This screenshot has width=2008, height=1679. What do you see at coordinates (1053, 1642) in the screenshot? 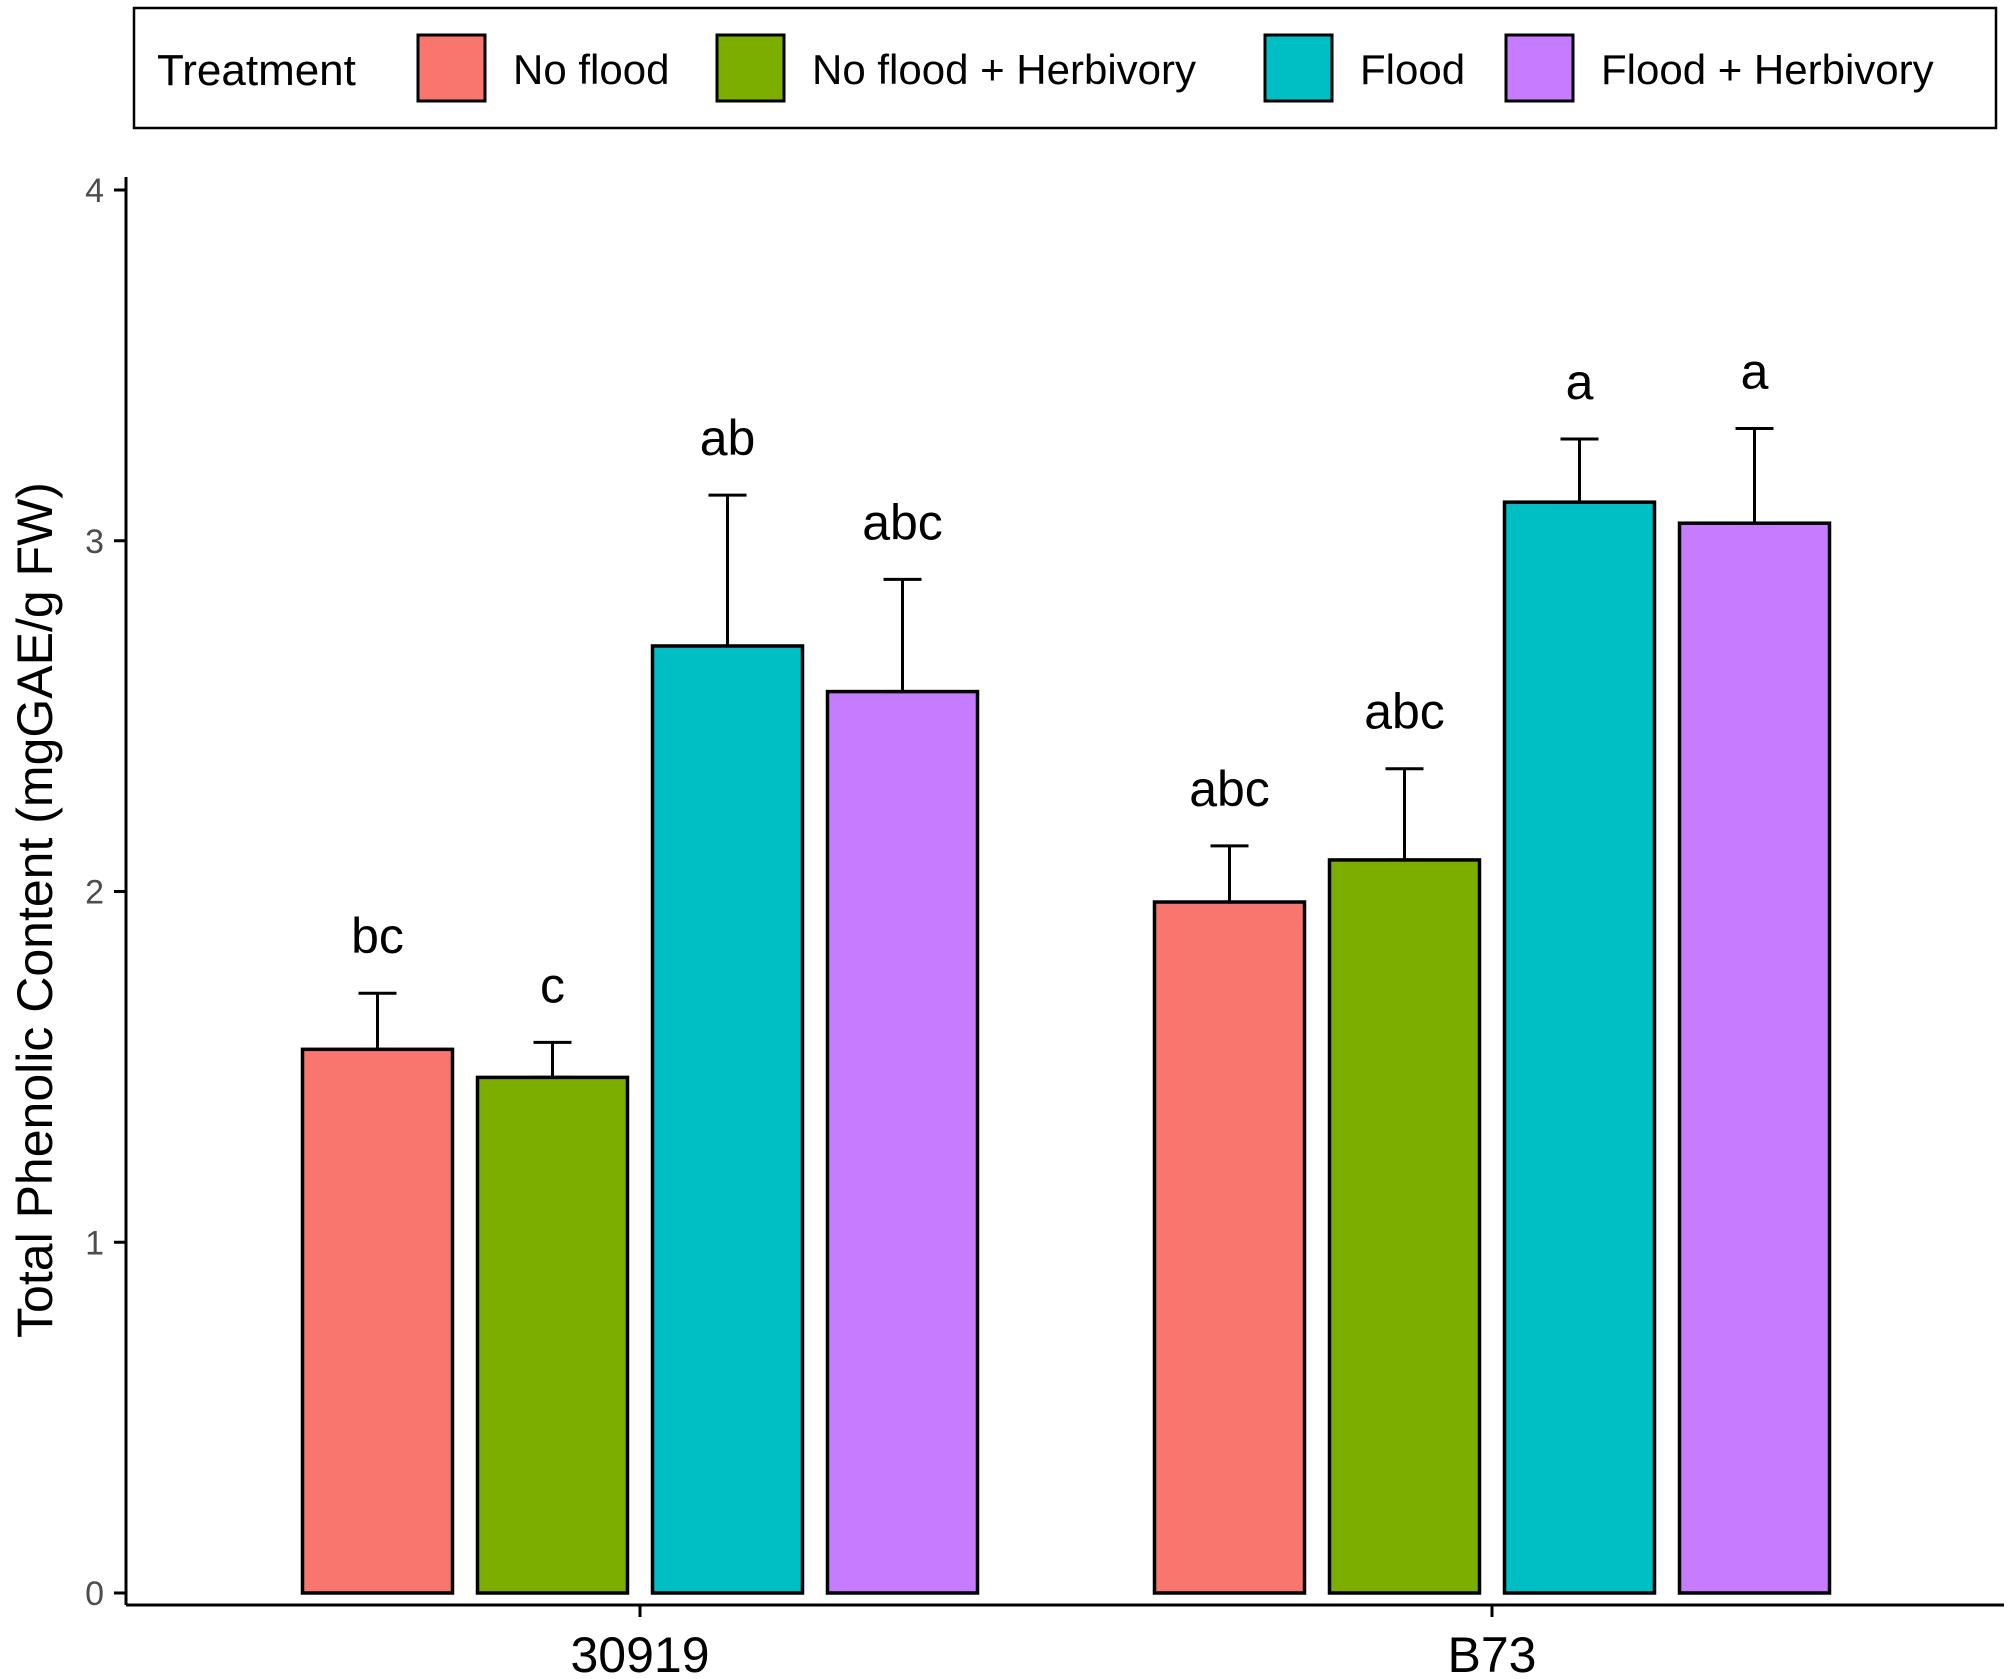
I see `x-axis-ticks: 30919 B73` at bounding box center [1053, 1642].